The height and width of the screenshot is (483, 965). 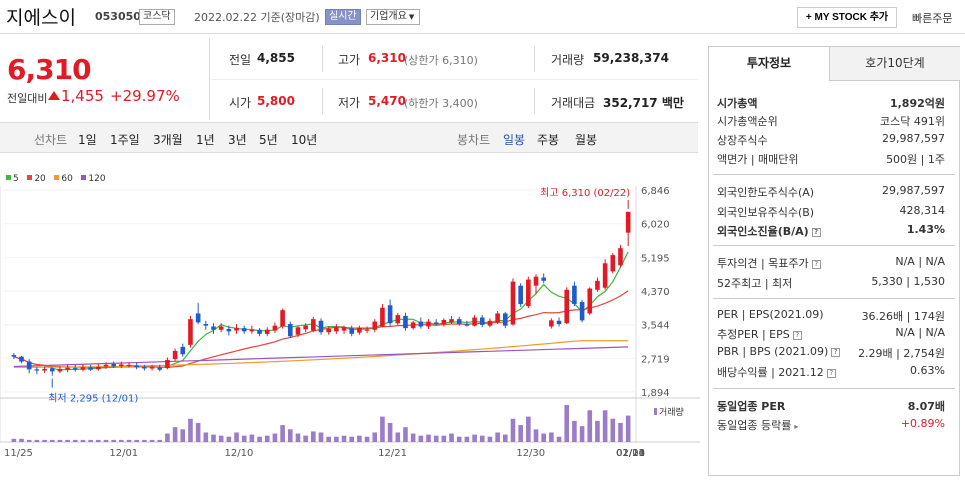 I want to click on period-1y: 1년, so click(x=205, y=140).